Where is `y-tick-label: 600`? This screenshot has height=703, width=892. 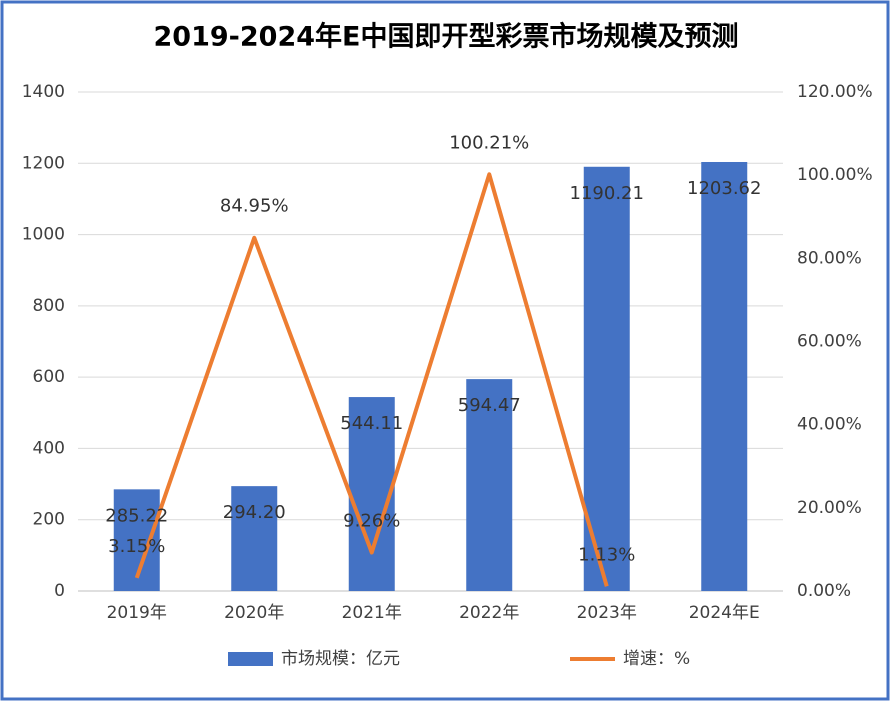
y-tick-label: 600 is located at coordinates (49, 377).